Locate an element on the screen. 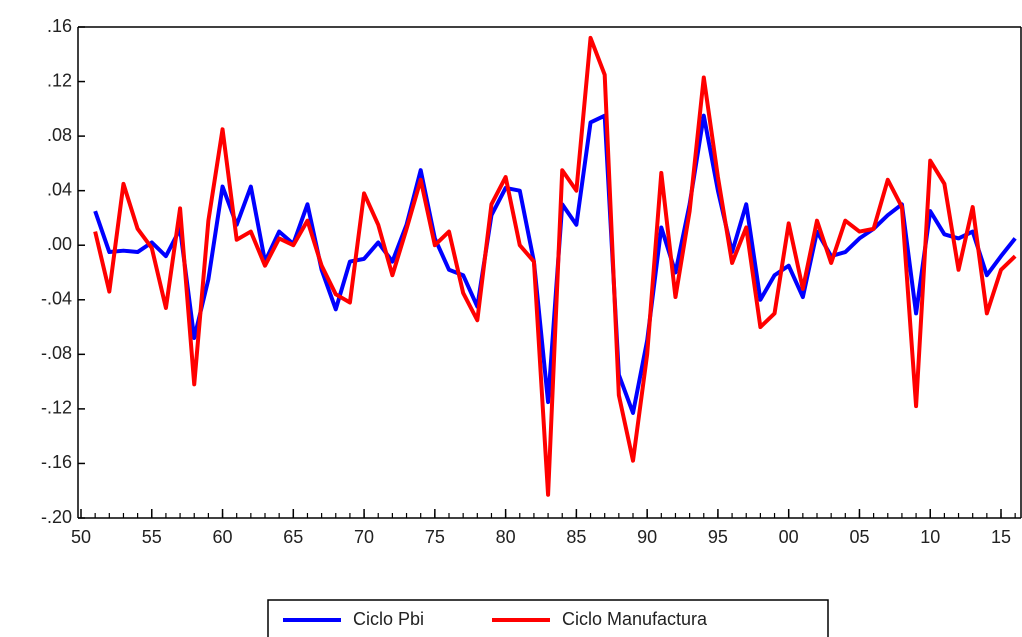  y-tick-label: .04 is located at coordinates (59, 189).